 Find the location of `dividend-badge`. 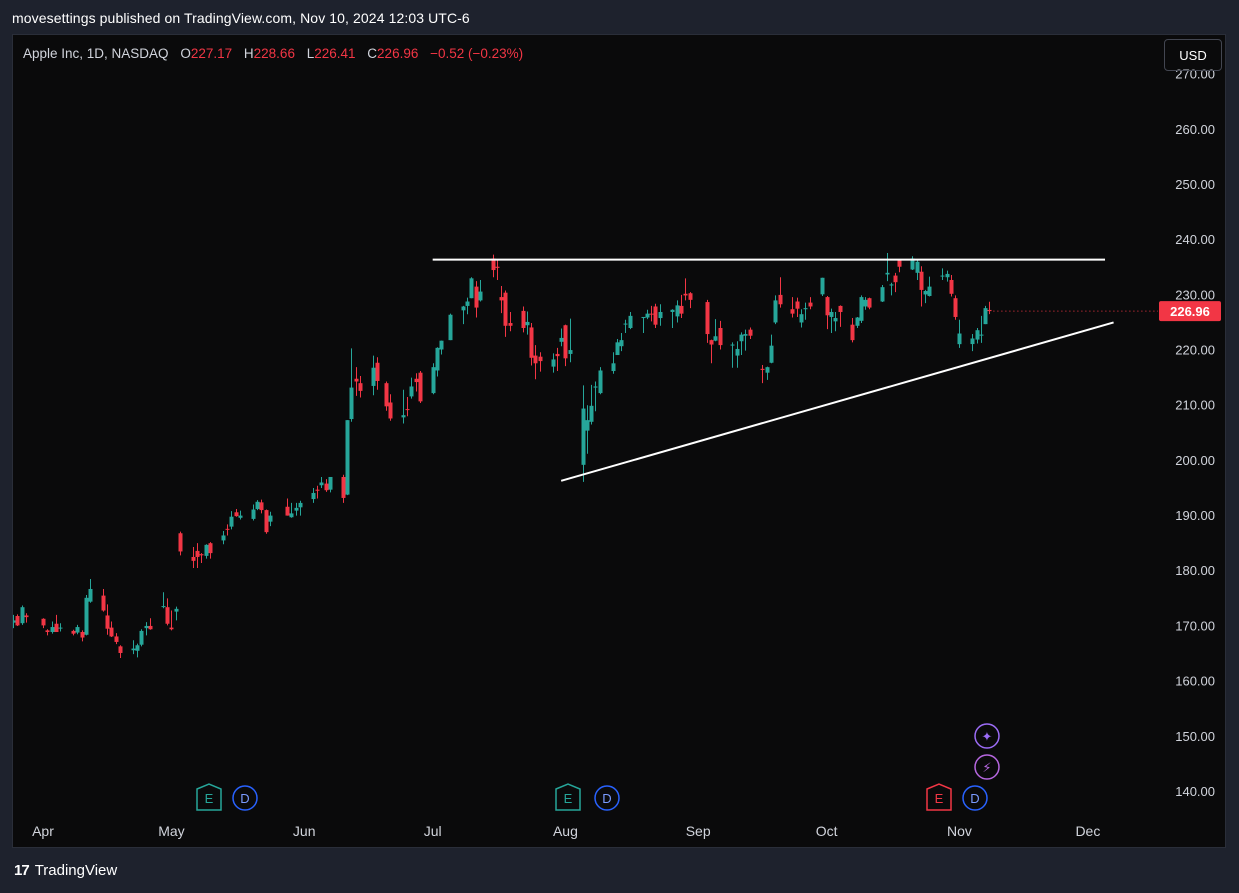

dividend-badge is located at coordinates (607, 798).